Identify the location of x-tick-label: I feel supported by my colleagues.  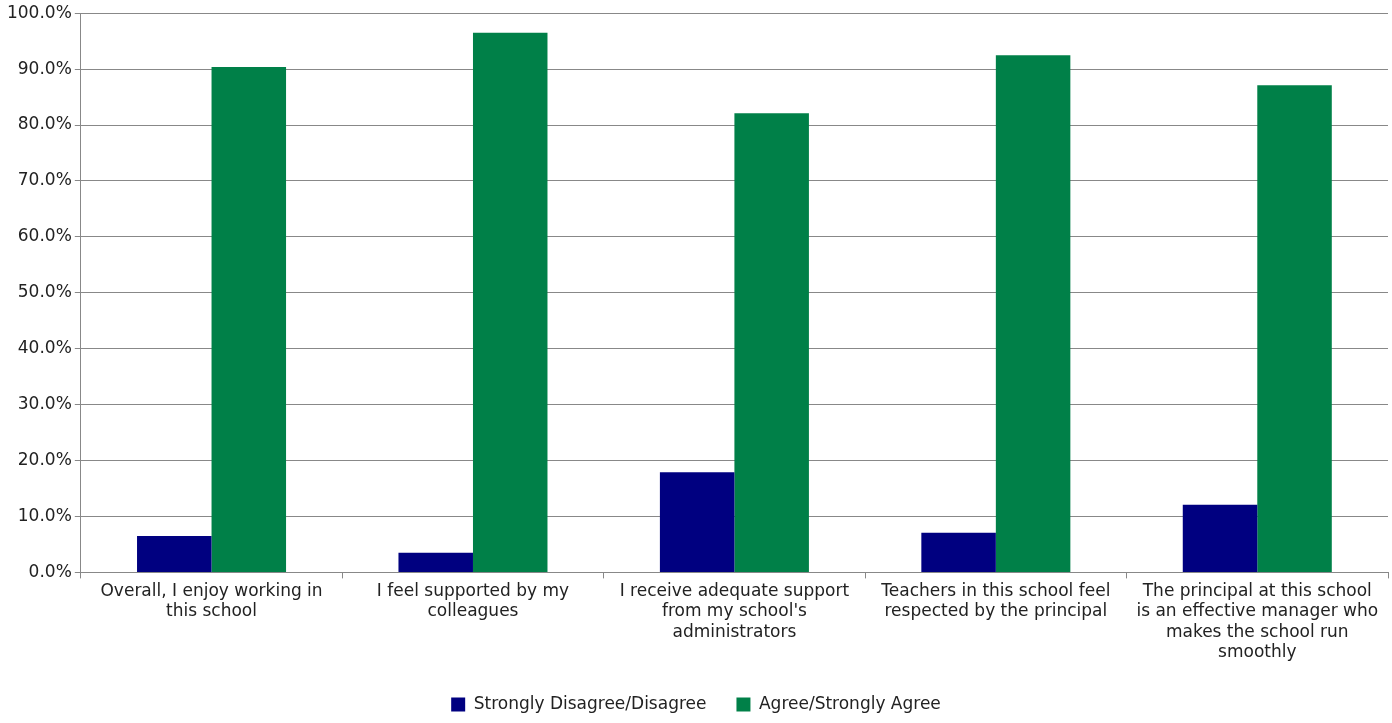
(473, 600).